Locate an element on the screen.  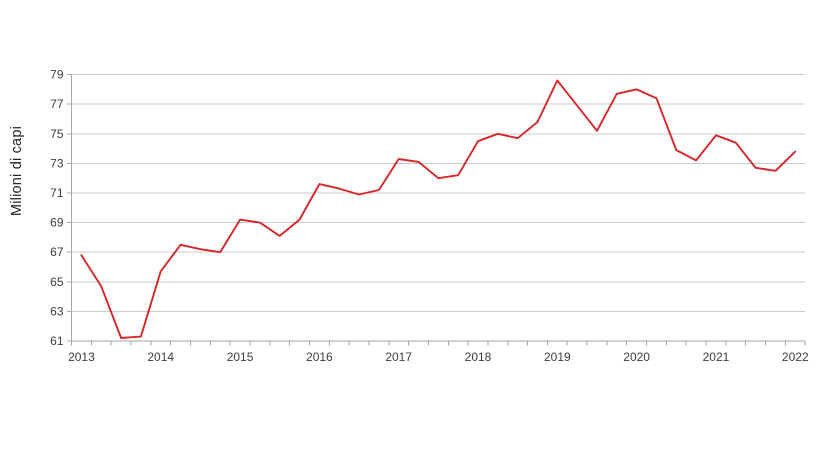
x-tick-label: 2014 is located at coordinates (160, 357).